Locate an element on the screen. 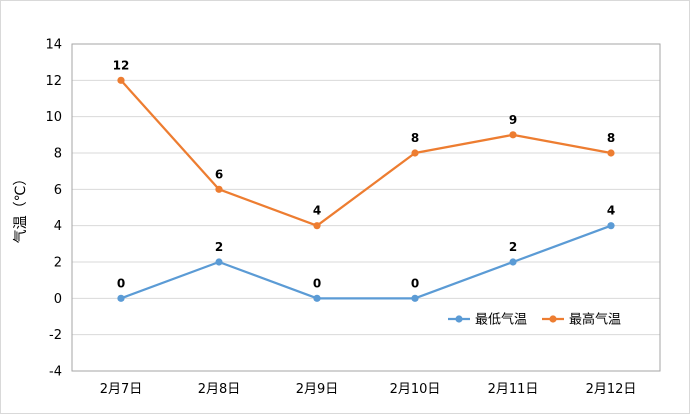 The width and height of the screenshot is (690, 414). y-tick-label: 12 is located at coordinates (53, 81).